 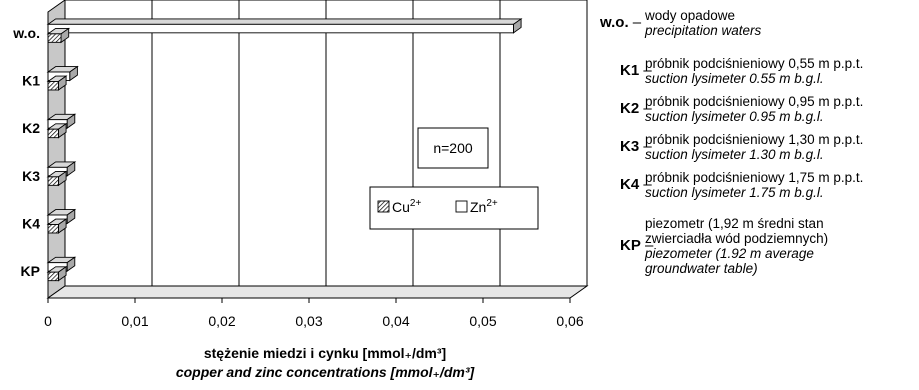 What do you see at coordinates (630, 108) in the screenshot?
I see `legend-code: K2` at bounding box center [630, 108].